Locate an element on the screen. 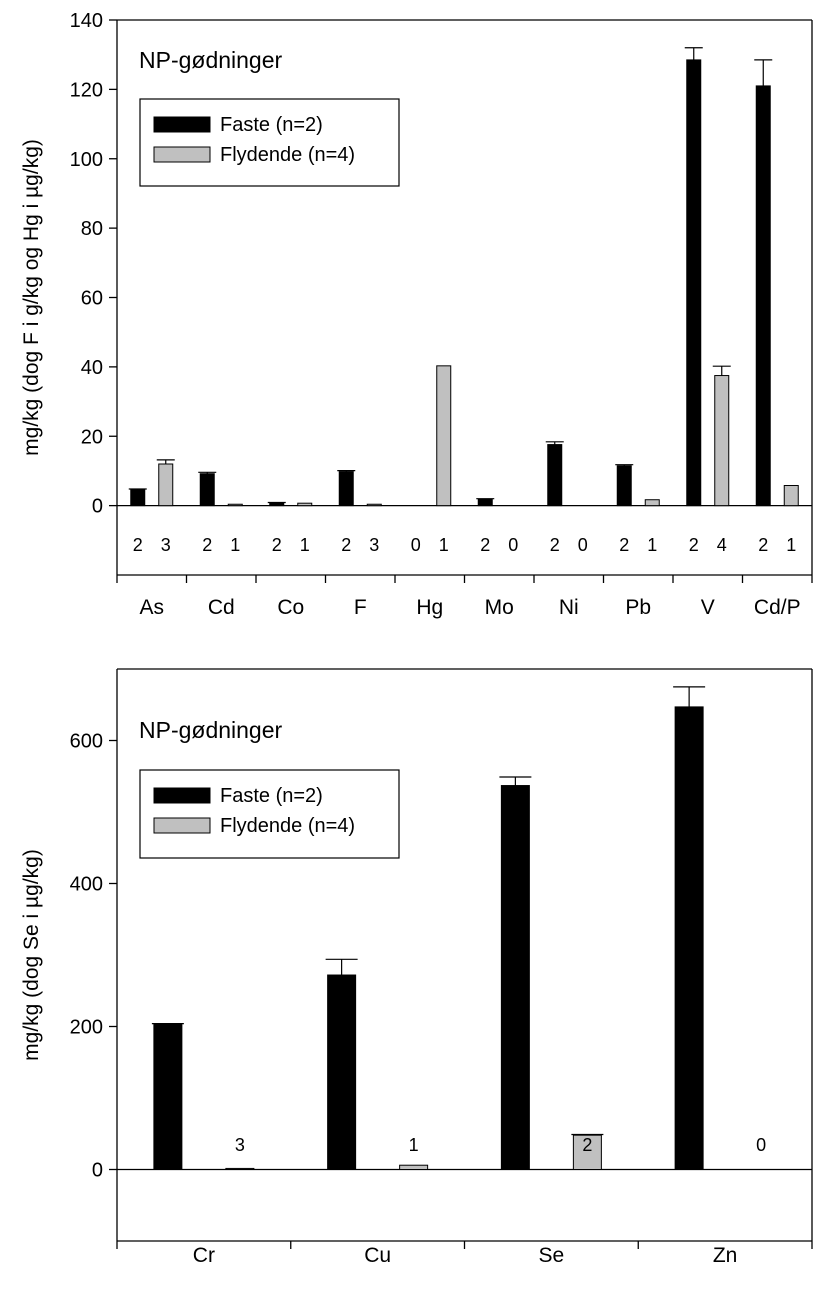 This screenshot has width=827, height=1290. y-tick-label: 40 is located at coordinates (92, 368).